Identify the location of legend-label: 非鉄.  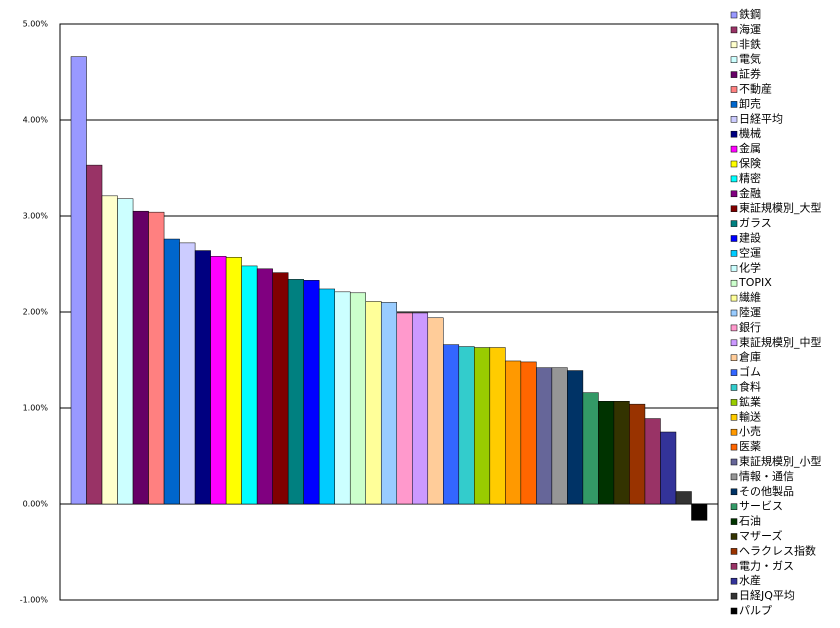
(750, 44).